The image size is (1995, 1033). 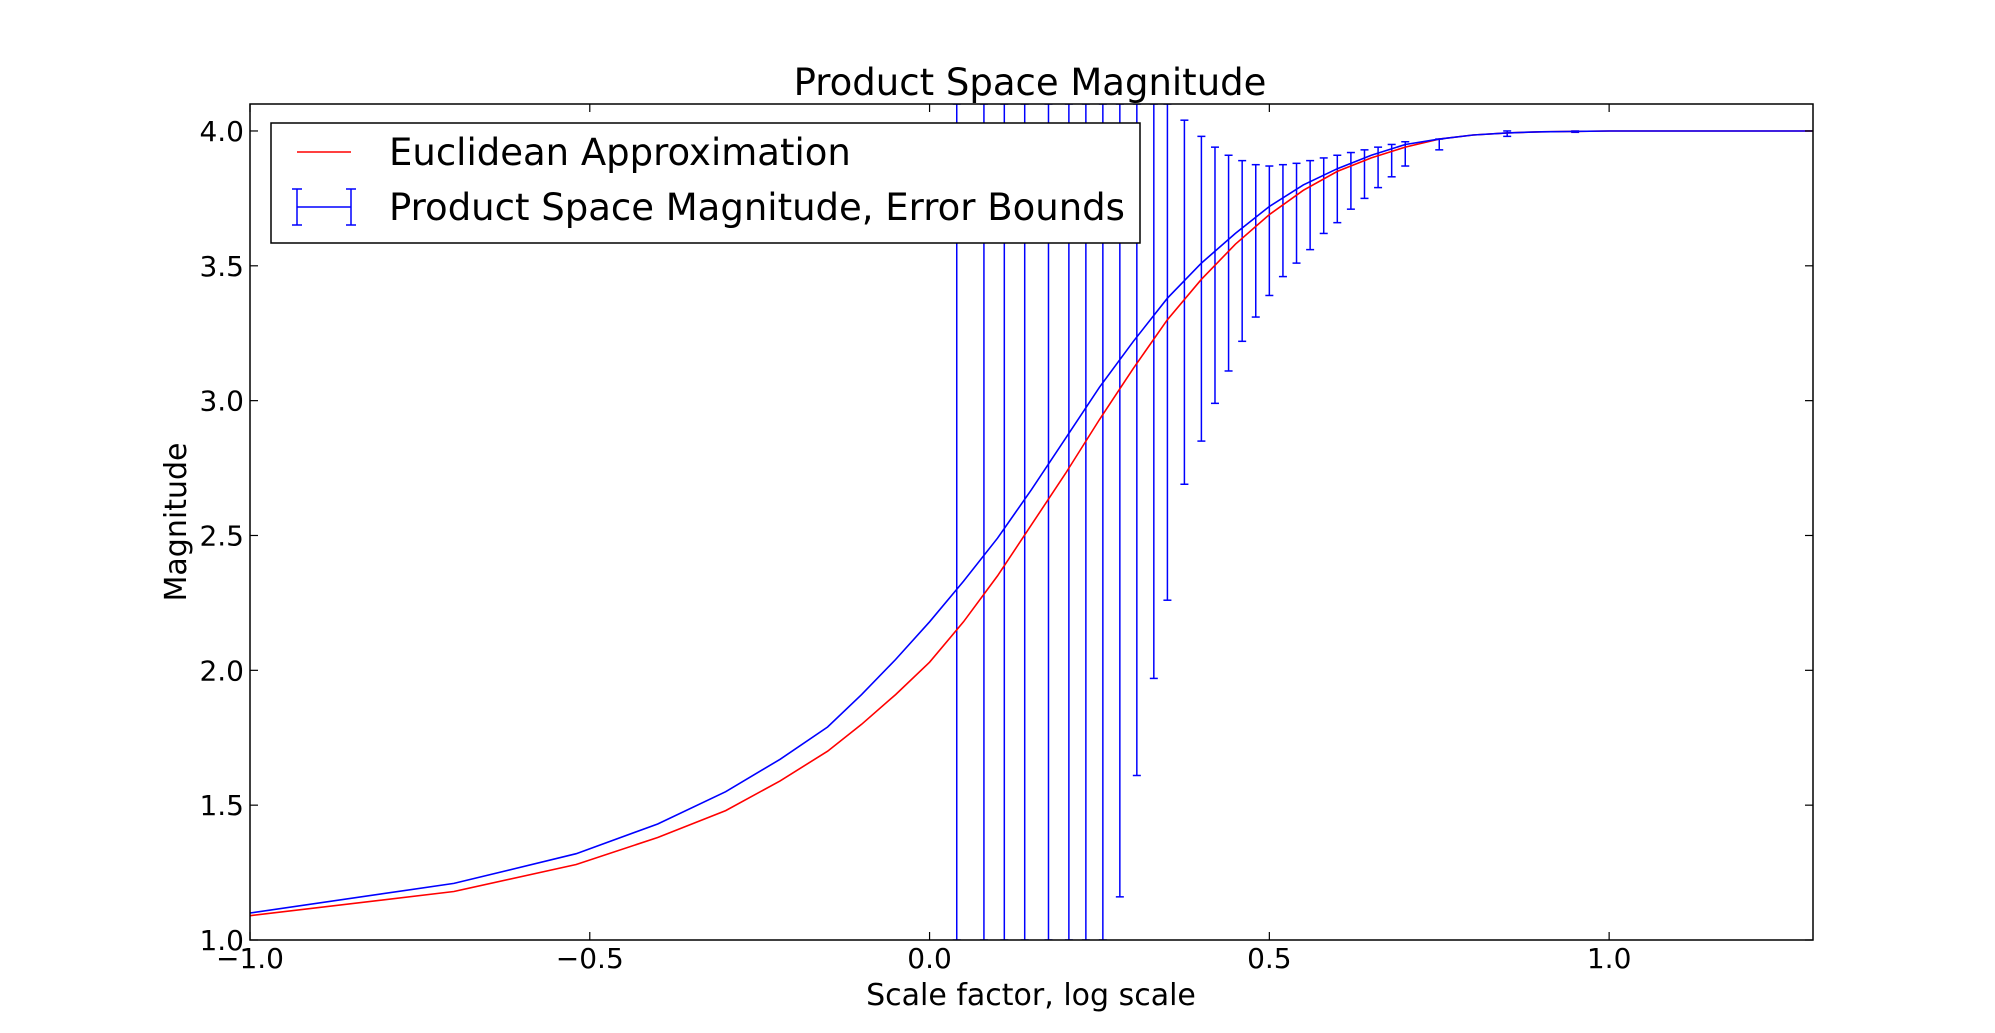 What do you see at coordinates (1031, 995) in the screenshot?
I see `x-axis-label: Scale factor, log scale` at bounding box center [1031, 995].